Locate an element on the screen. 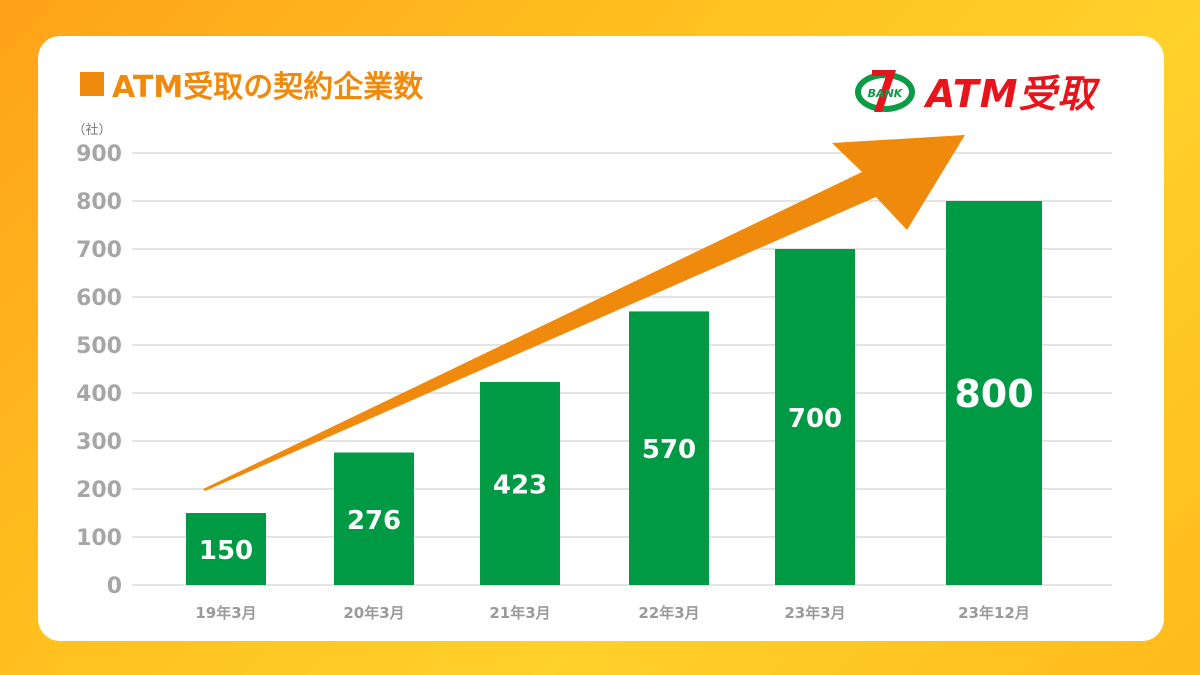 Image resolution: width=1200 pixels, height=675 pixels. brand-text: ATM受取 is located at coordinates (1011, 93).